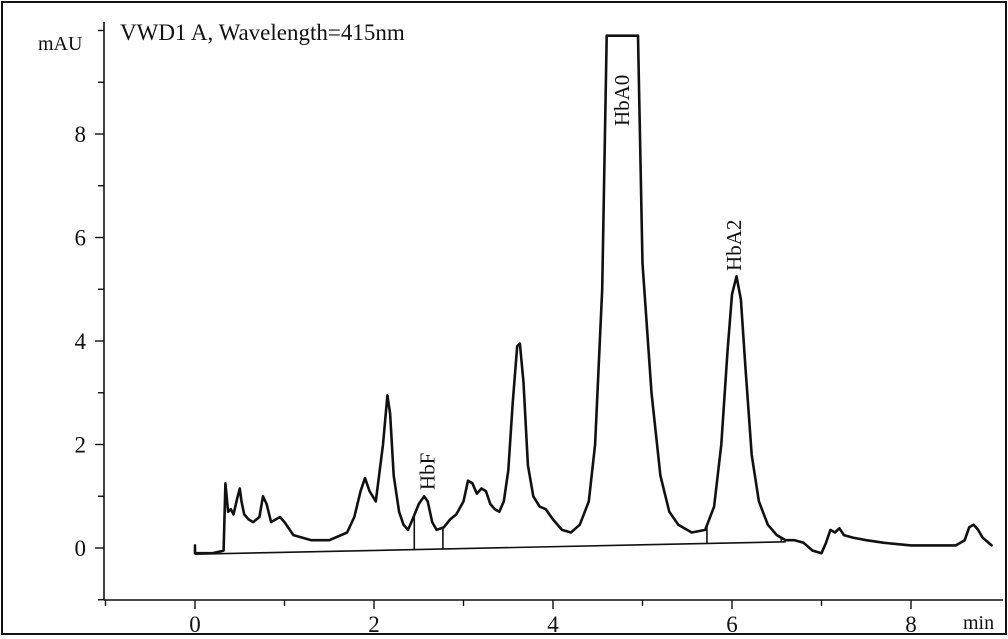  I want to click on y-tick-label: 2, so click(81, 445).